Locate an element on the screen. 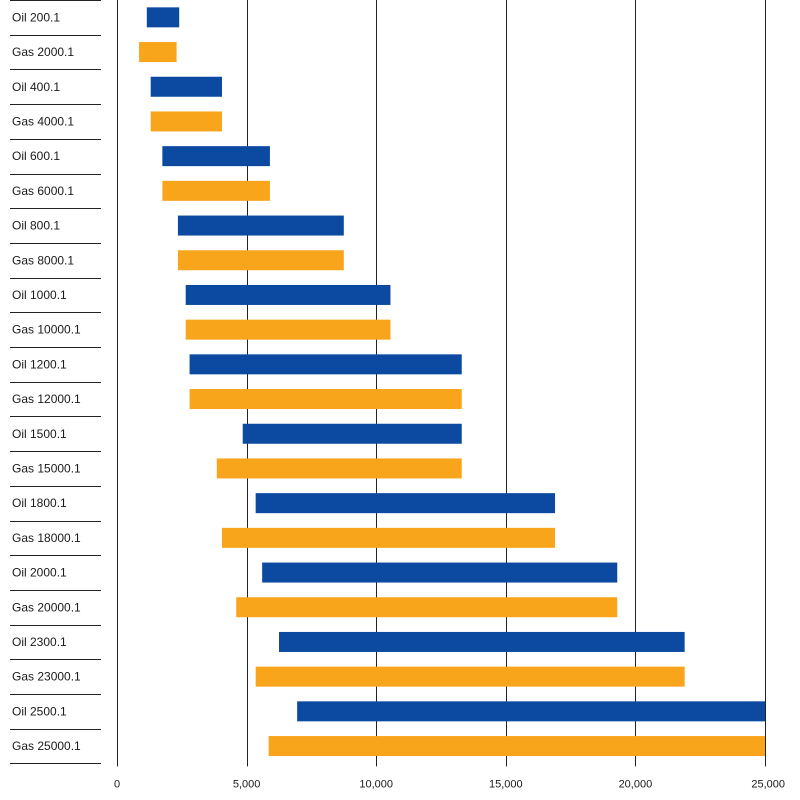 This screenshot has width=800, height=800. x-tick-label: 5,000 is located at coordinates (247, 784).